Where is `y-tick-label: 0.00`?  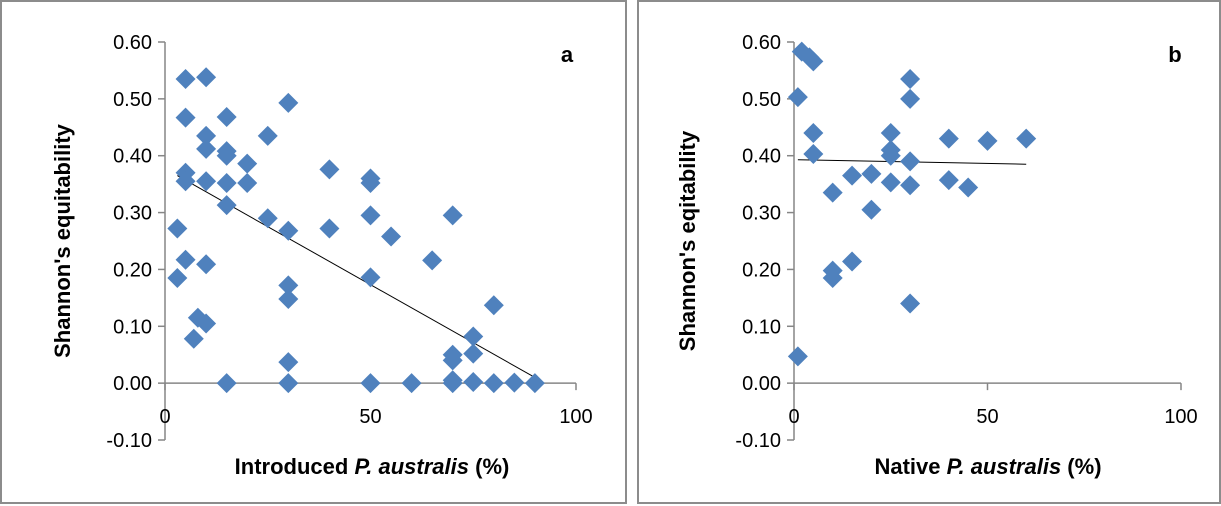
y-tick-label: 0.00 is located at coordinates (761, 384).